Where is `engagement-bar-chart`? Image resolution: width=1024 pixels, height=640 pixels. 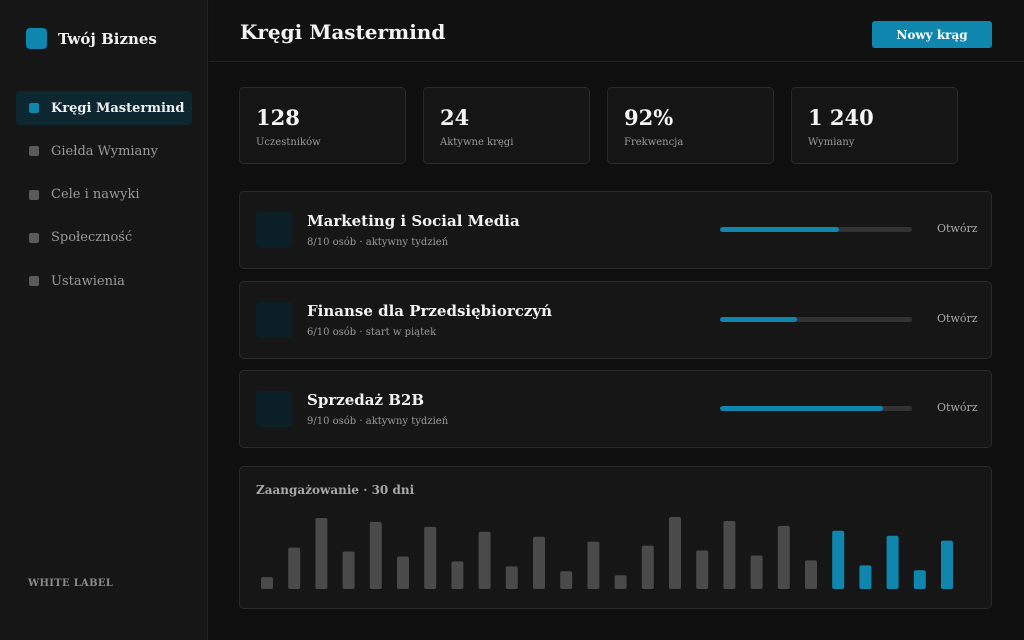
engagement-bar-chart is located at coordinates (607, 553).